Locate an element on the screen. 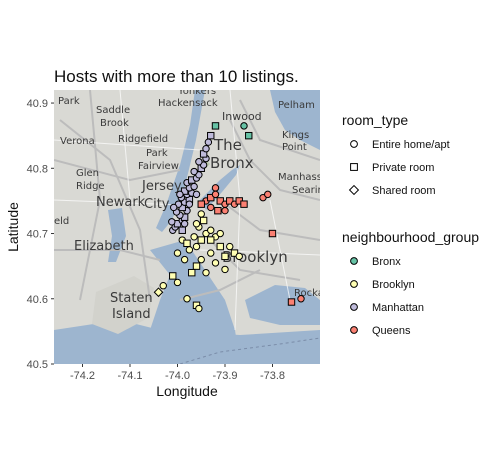  x-tick-label: -73.8 is located at coordinates (272, 376).